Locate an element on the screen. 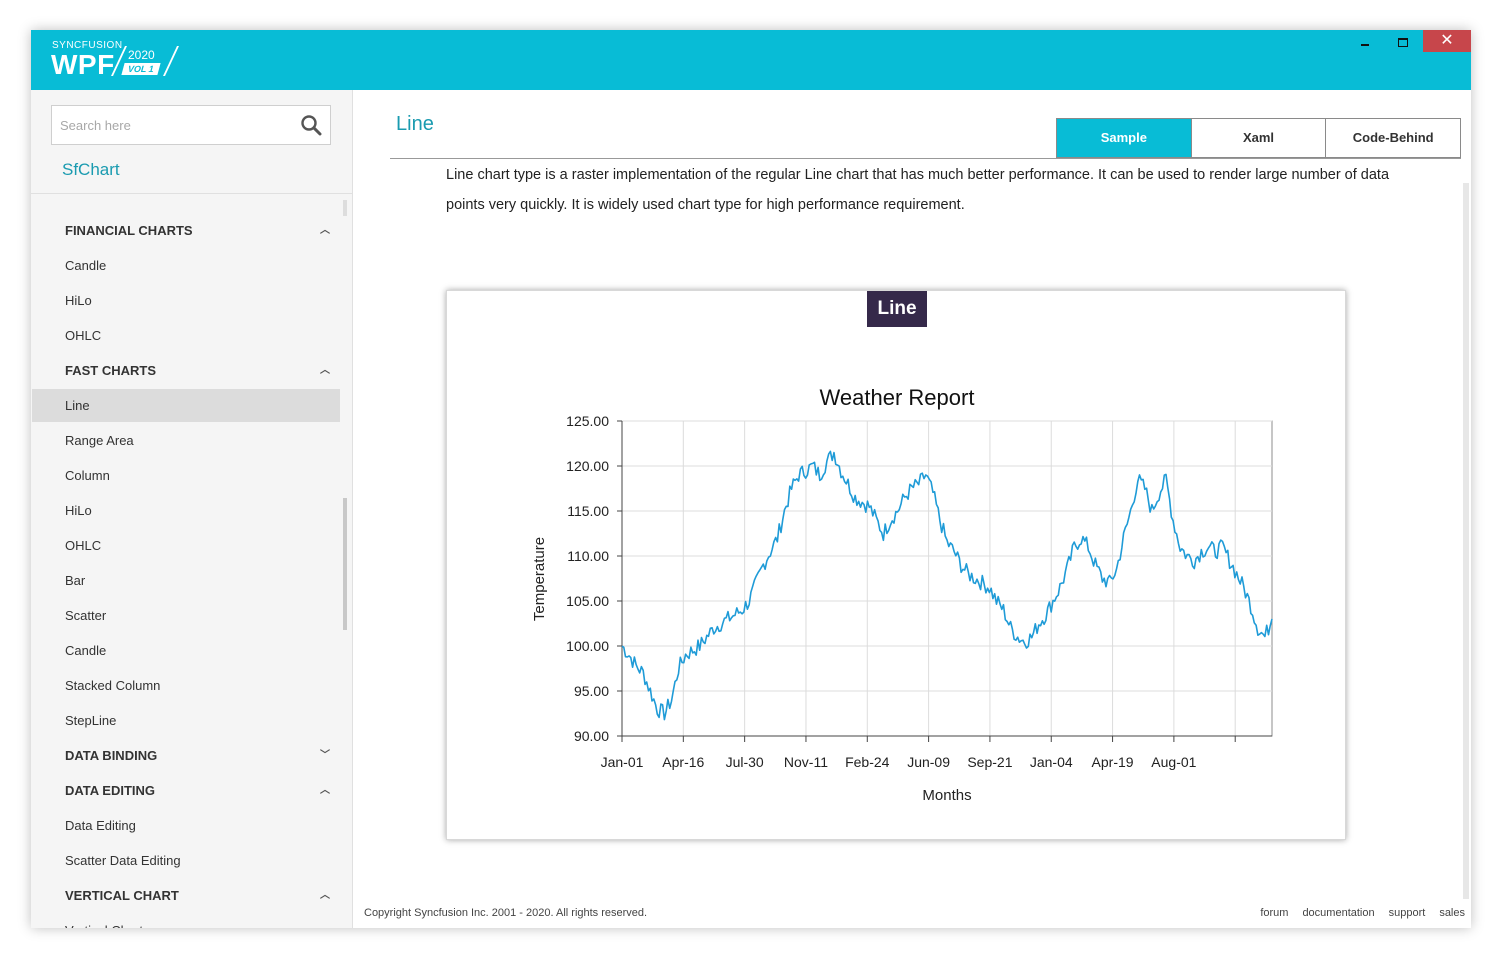  sidebar-group-data-binding: DATA BINDING ﹀ is located at coordinates (186, 755).